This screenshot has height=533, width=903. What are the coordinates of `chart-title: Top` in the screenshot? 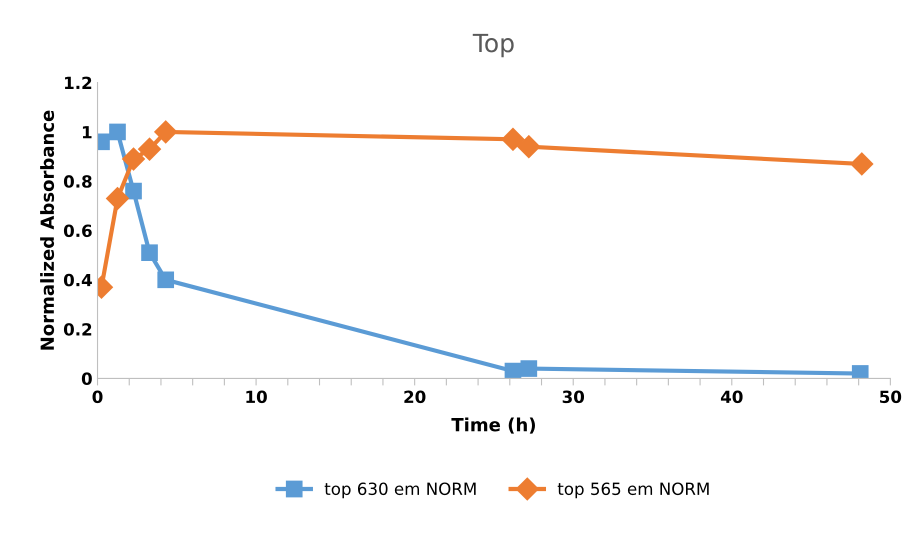 It's located at (493, 46).